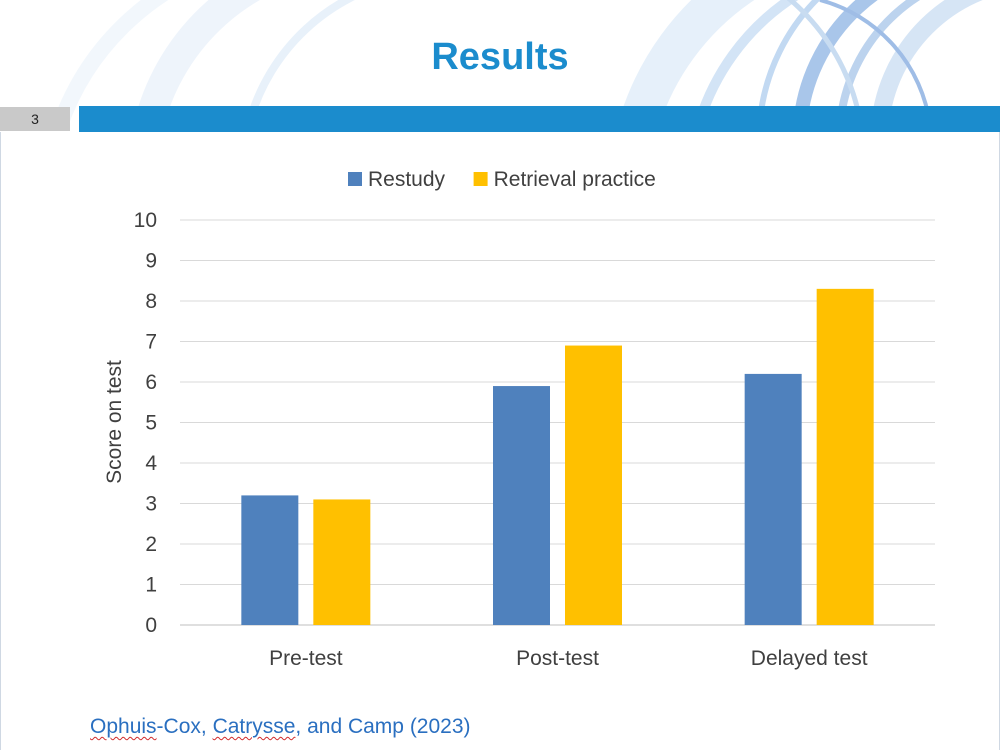  I want to click on citation-part-1: Ophuis, so click(123, 726).